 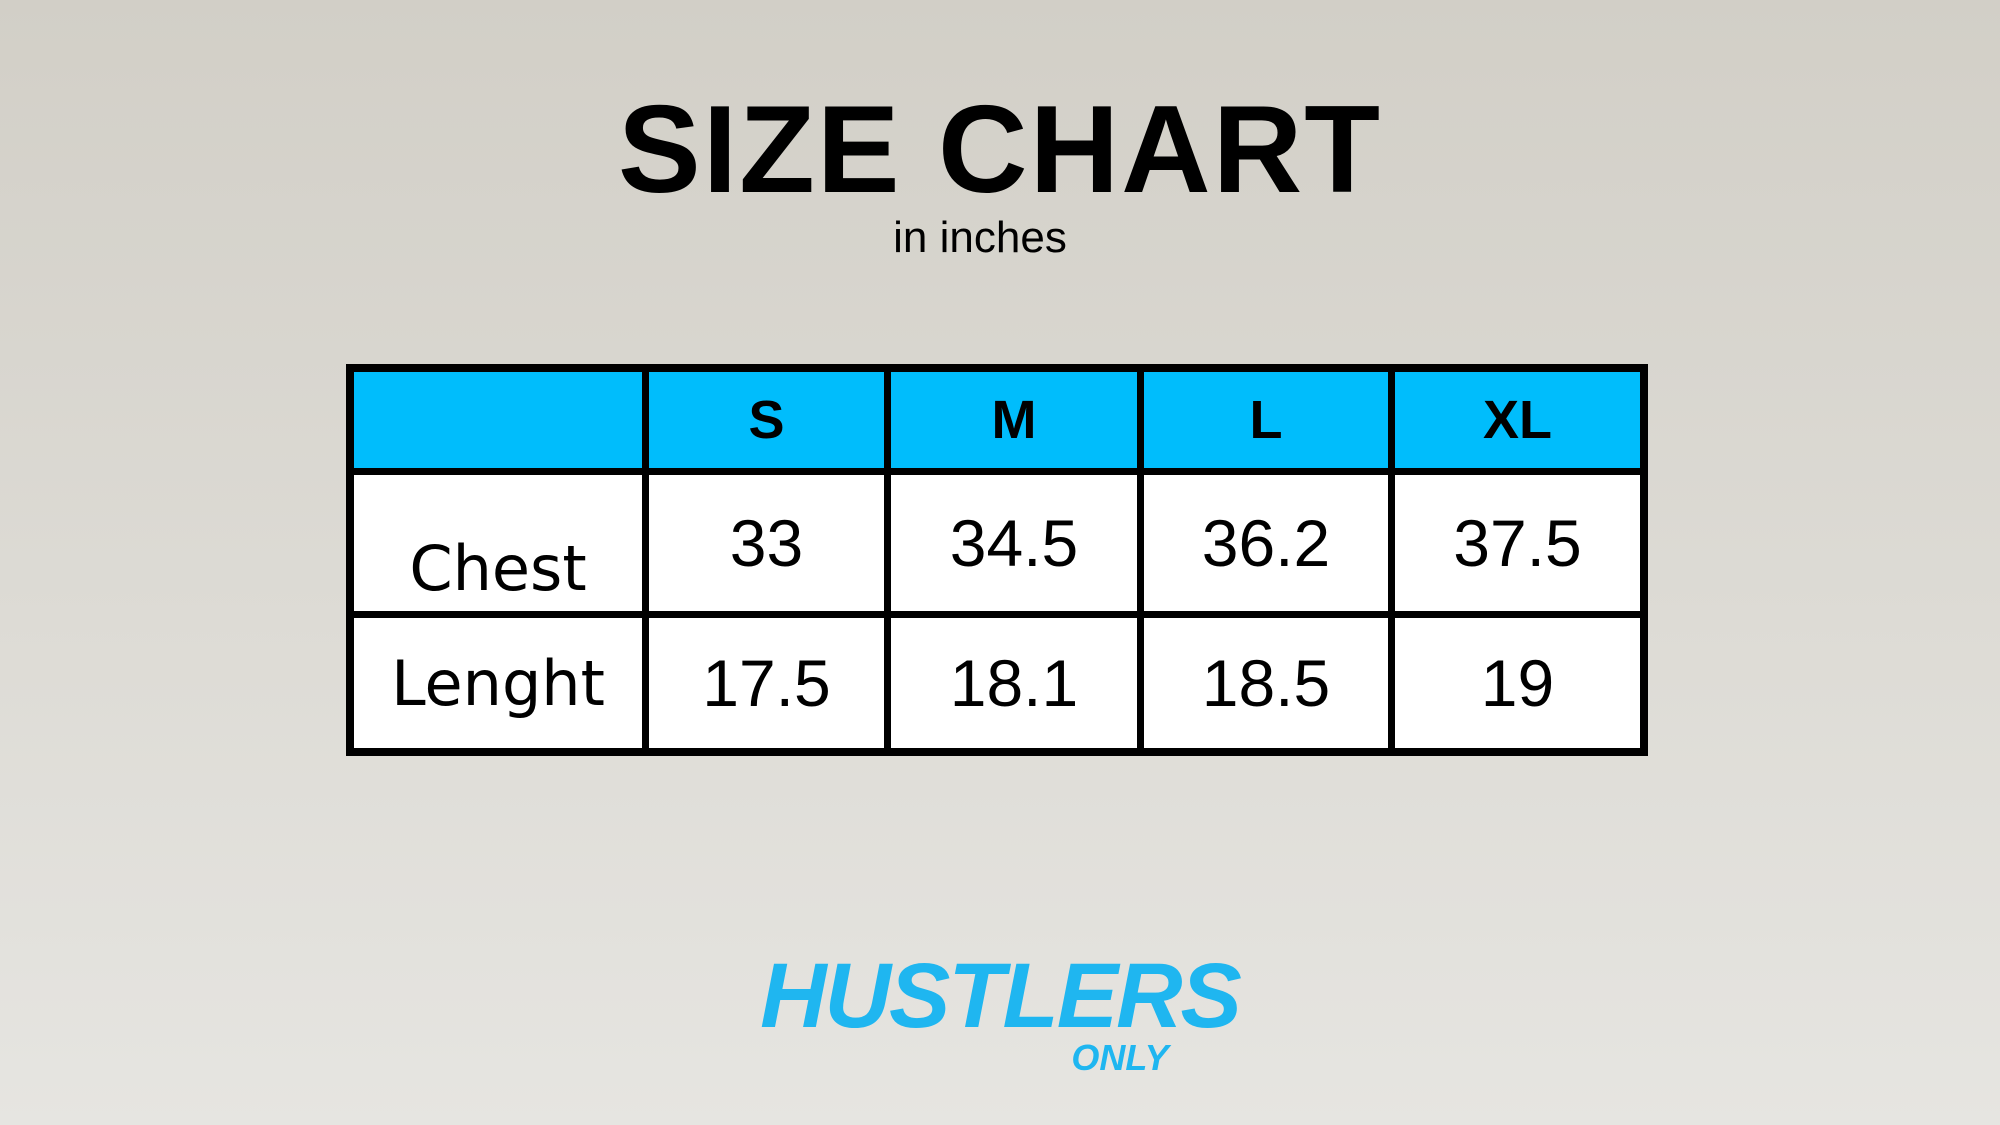 What do you see at coordinates (1001, 996) in the screenshot?
I see `logo-text: HUSTLERS` at bounding box center [1001, 996].